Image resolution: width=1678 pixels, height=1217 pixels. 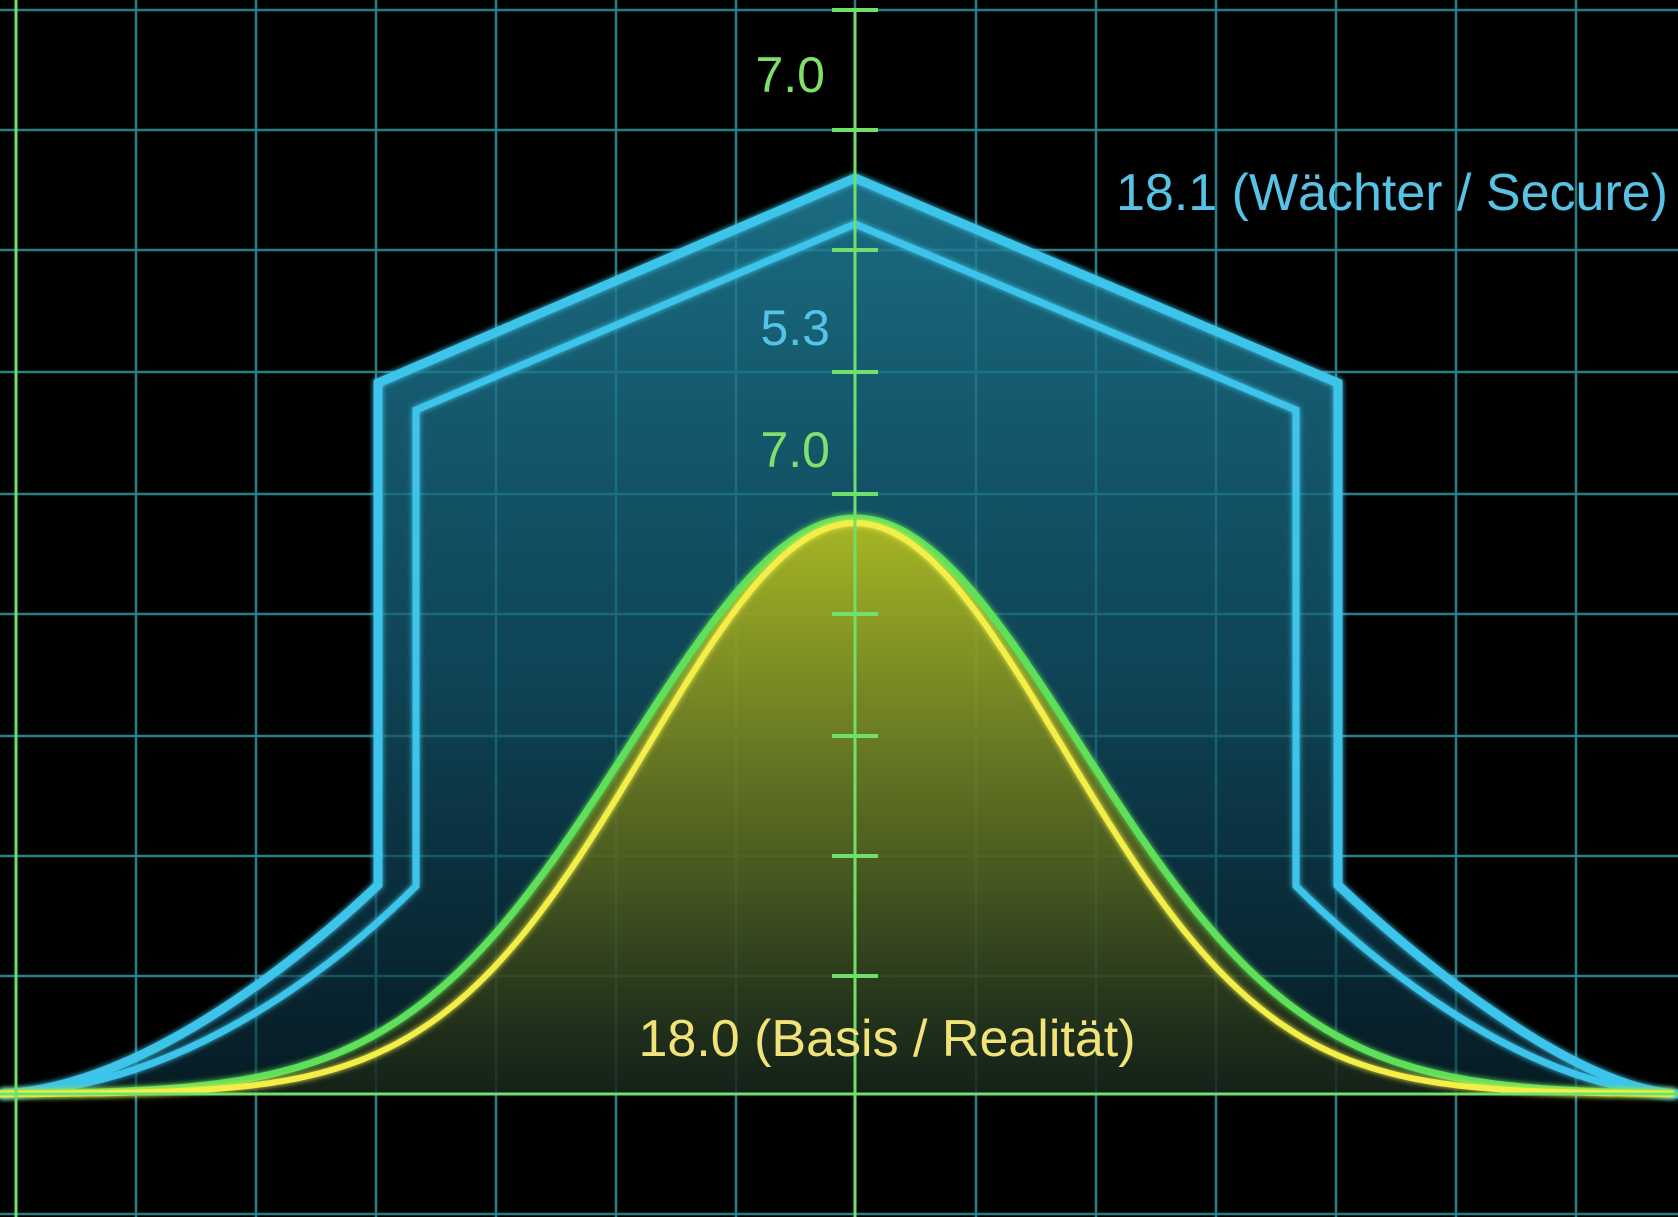 I want to click on secure-annotation: 18.1 (Wächter / Secure), so click(x=1392, y=193).